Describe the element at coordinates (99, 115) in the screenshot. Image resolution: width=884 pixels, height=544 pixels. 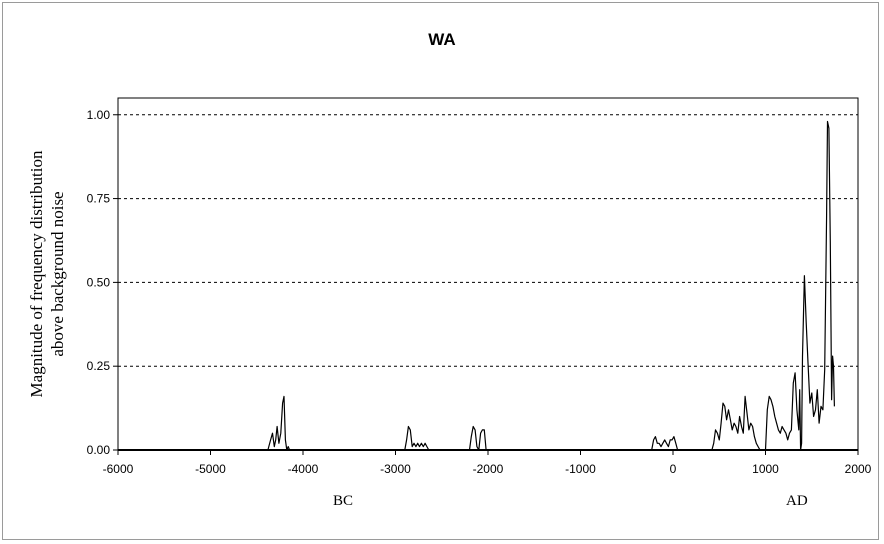
I see `y-tick-label-4: 1.00` at that location.